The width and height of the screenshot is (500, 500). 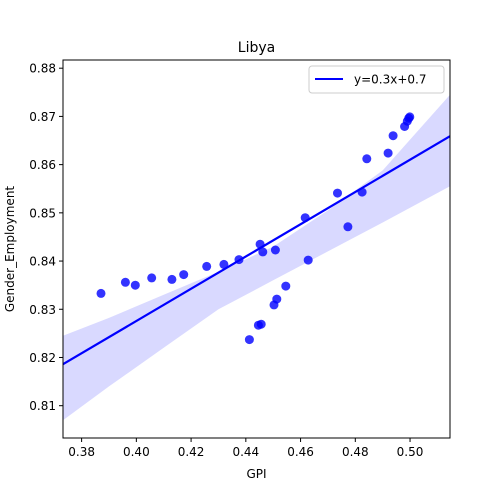 What do you see at coordinates (355, 452) in the screenshot?
I see `x-tick-label: 0.48` at bounding box center [355, 452].